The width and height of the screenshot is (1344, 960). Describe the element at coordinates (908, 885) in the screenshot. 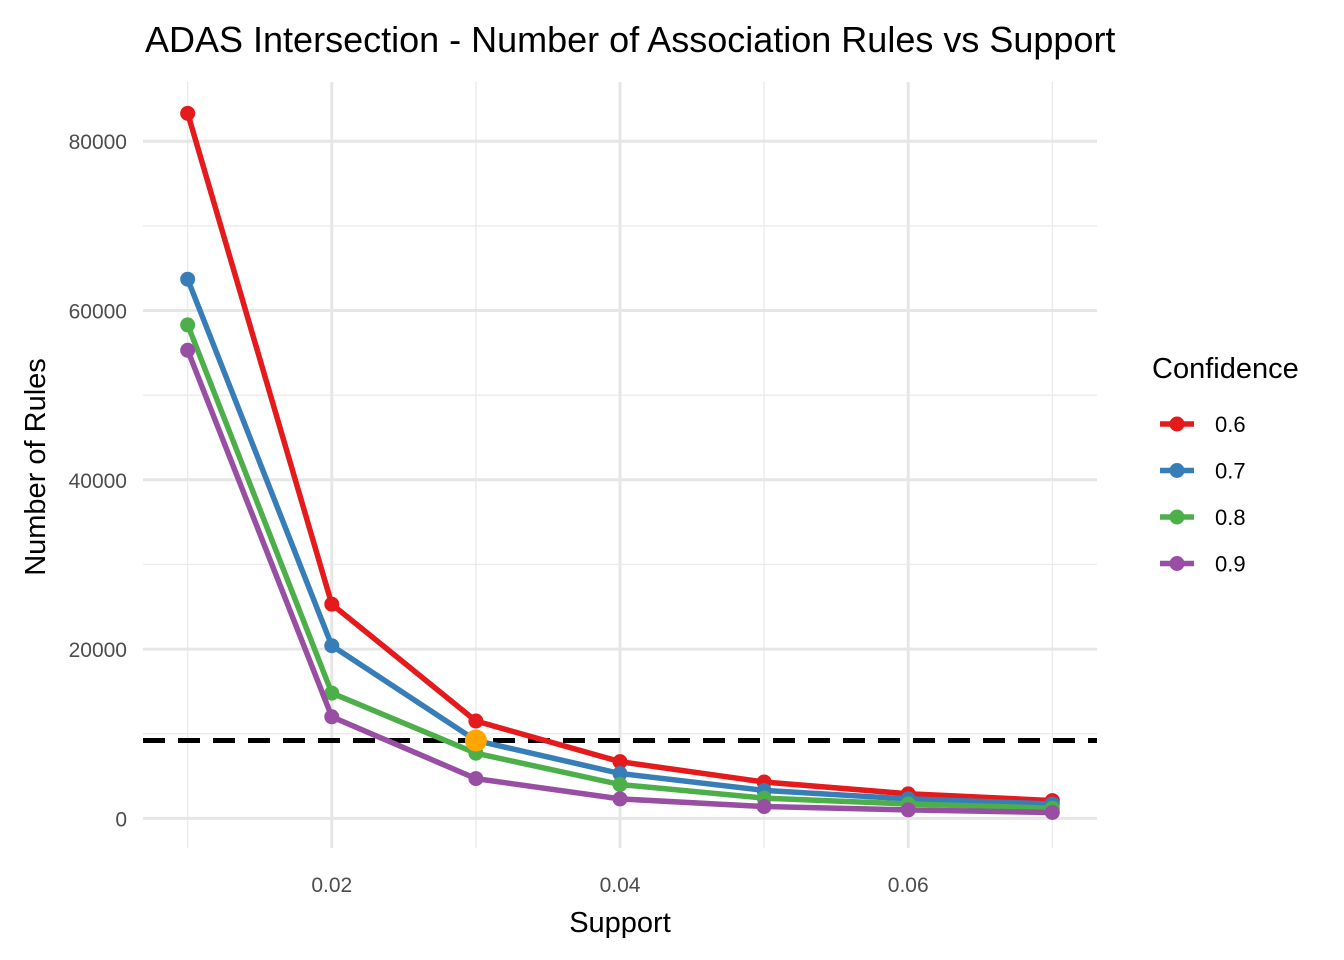

I see `x-tick-label: 0.06` at that location.